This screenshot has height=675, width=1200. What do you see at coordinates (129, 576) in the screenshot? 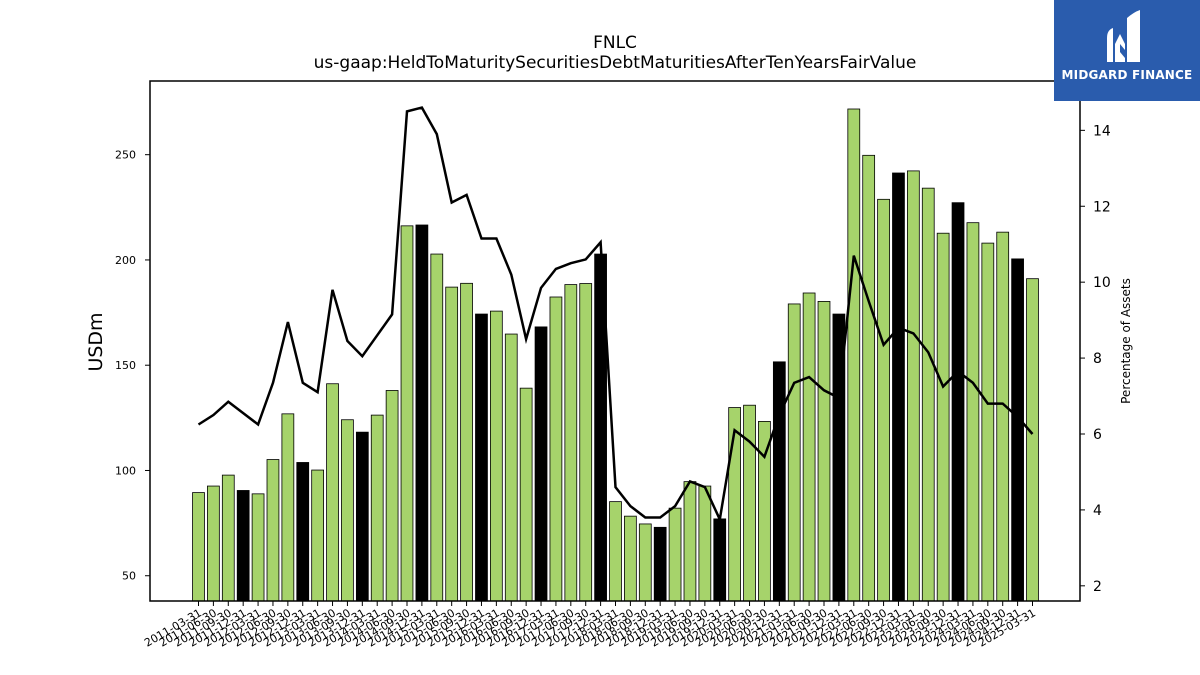
I see `y-tick-label: 50` at bounding box center [129, 576].